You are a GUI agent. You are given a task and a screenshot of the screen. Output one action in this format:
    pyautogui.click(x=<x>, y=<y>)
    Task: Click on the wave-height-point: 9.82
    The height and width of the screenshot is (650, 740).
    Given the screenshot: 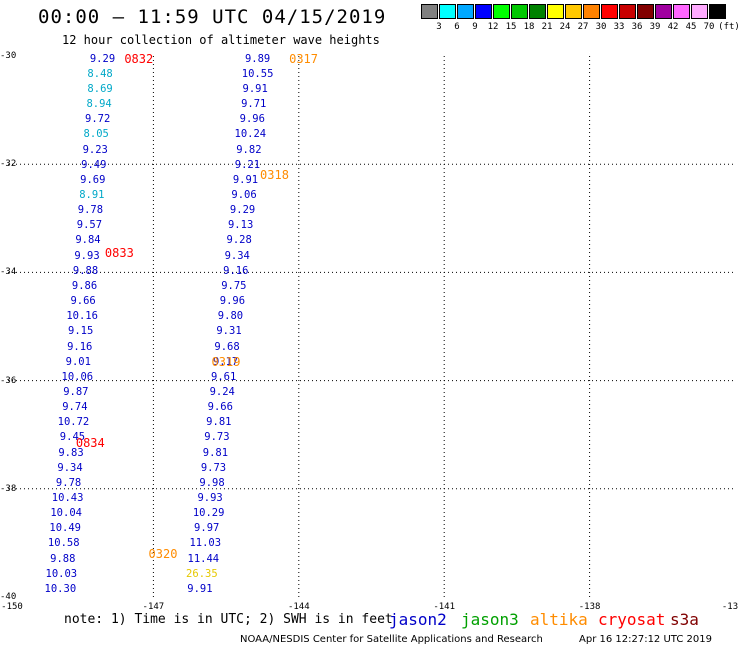 What is the action you would take?
    pyautogui.click(x=249, y=149)
    